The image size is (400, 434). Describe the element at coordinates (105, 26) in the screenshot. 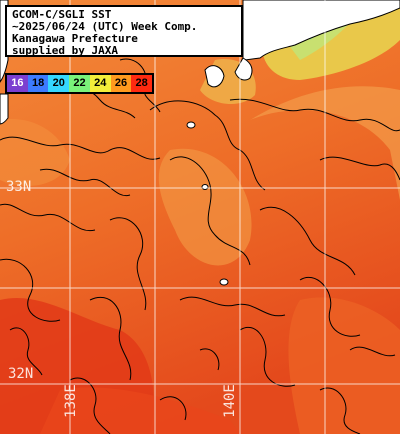

I see `title-line-2: ~2025/06/24 (UTC) Week Comp.` at that location.